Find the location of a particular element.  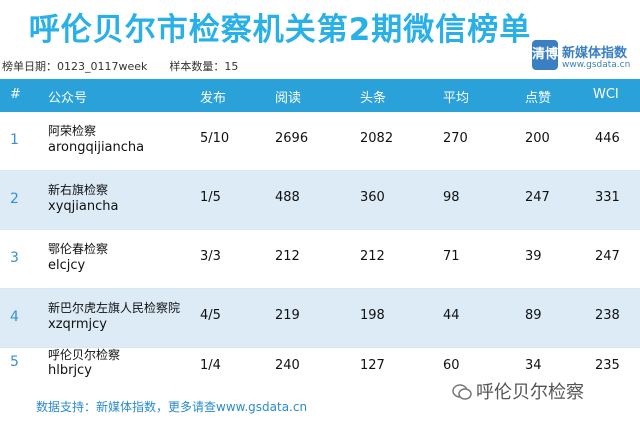

row-read: 212 is located at coordinates (287, 256).